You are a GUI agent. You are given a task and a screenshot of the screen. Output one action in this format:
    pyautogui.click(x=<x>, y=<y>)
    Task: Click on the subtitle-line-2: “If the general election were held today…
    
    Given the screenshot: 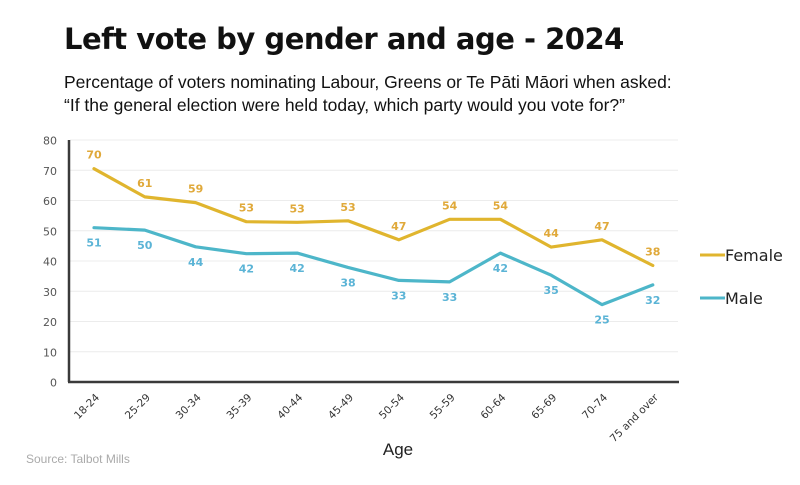 What is the action you would take?
    pyautogui.click(x=344, y=105)
    